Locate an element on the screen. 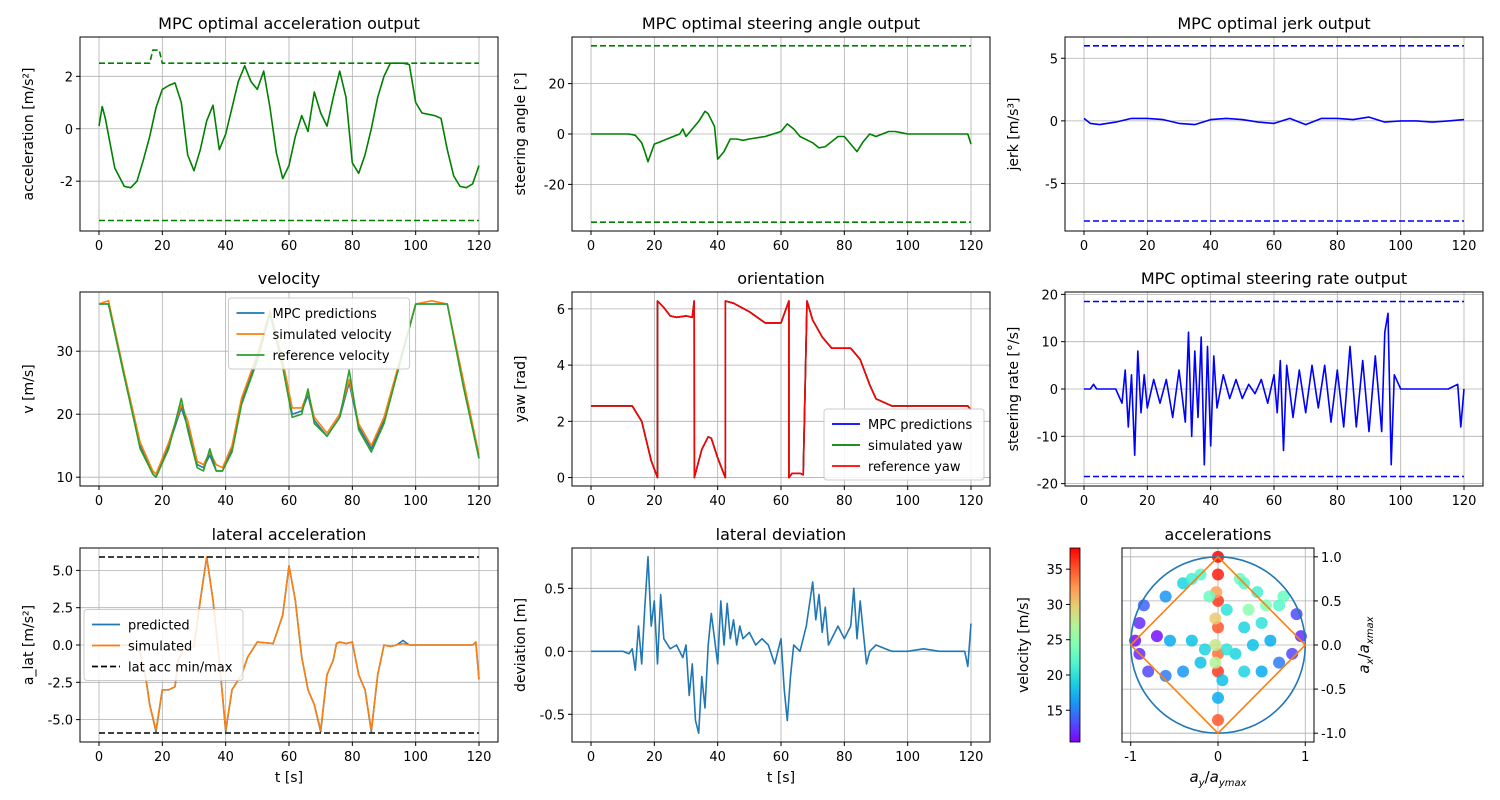 Image resolution: width=1500 pixels, height=800 pixels. y-axis-label: steering angle [°] is located at coordinates (521, 133).